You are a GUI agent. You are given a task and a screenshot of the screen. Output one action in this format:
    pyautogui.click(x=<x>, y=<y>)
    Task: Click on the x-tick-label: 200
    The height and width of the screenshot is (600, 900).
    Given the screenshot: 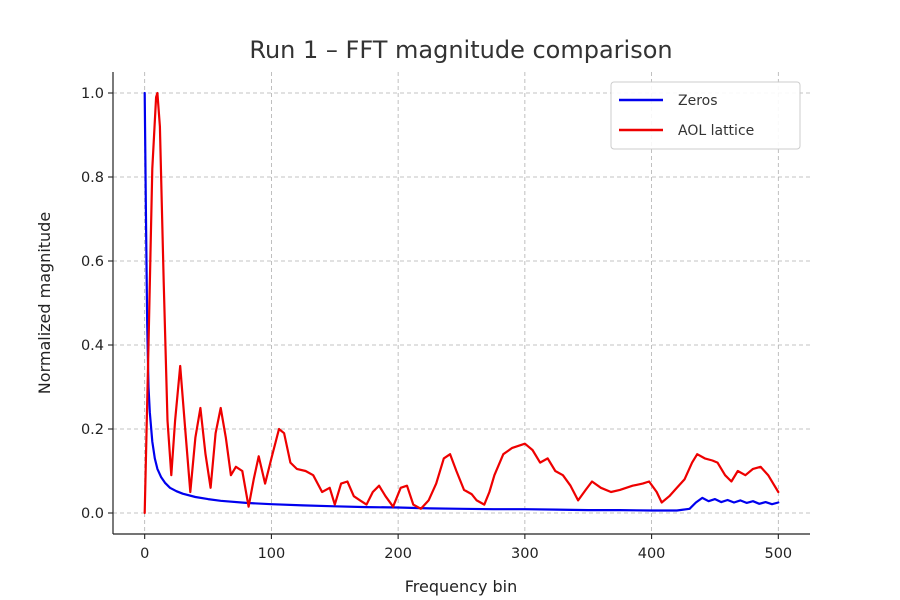 What is the action you would take?
    pyautogui.click(x=398, y=554)
    